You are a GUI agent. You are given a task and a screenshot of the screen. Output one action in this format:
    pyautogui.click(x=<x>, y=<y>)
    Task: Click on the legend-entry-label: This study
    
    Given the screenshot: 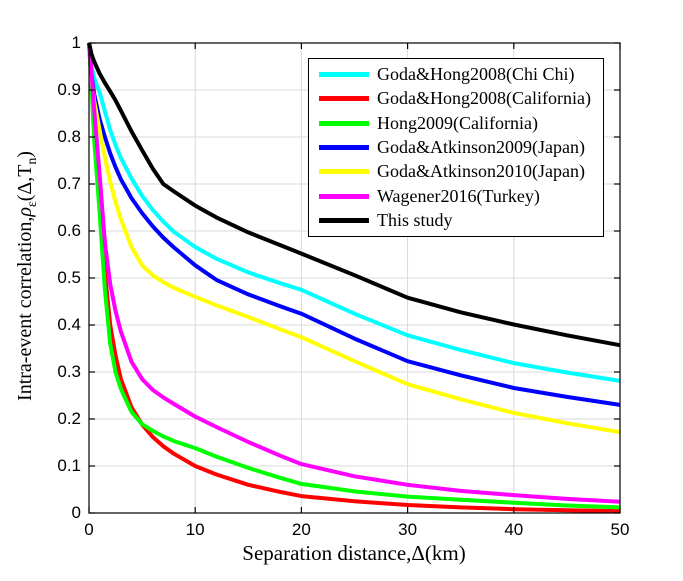 What is the action you would take?
    pyautogui.click(x=415, y=220)
    